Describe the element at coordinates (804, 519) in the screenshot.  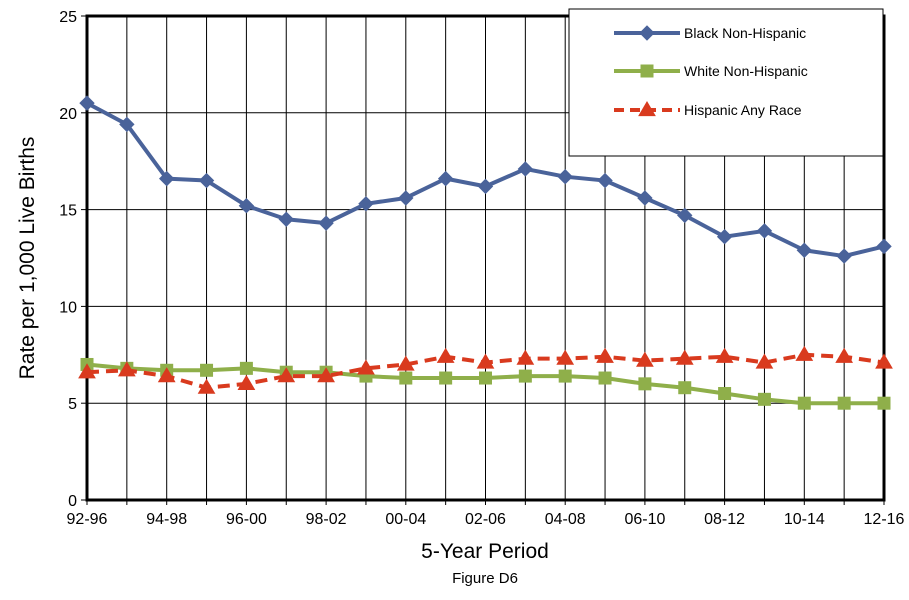
I see `x-tick-label: 10-14` at that location.